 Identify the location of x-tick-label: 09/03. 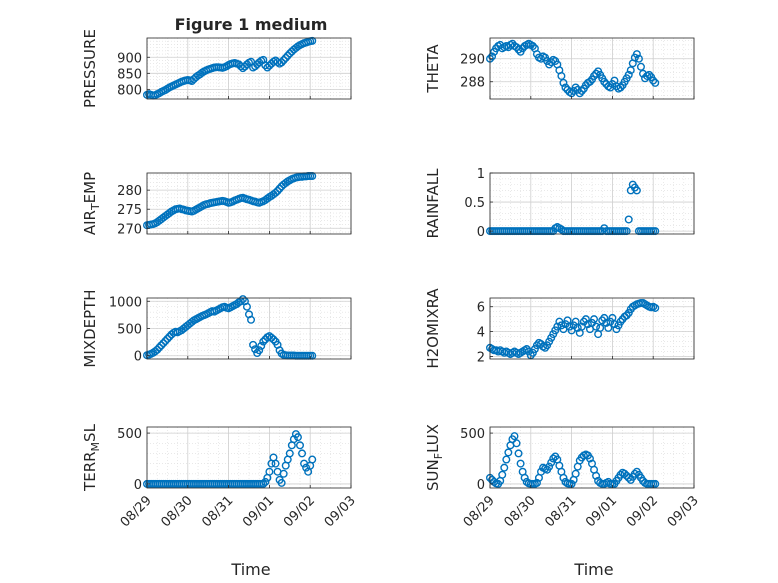
(340, 511).